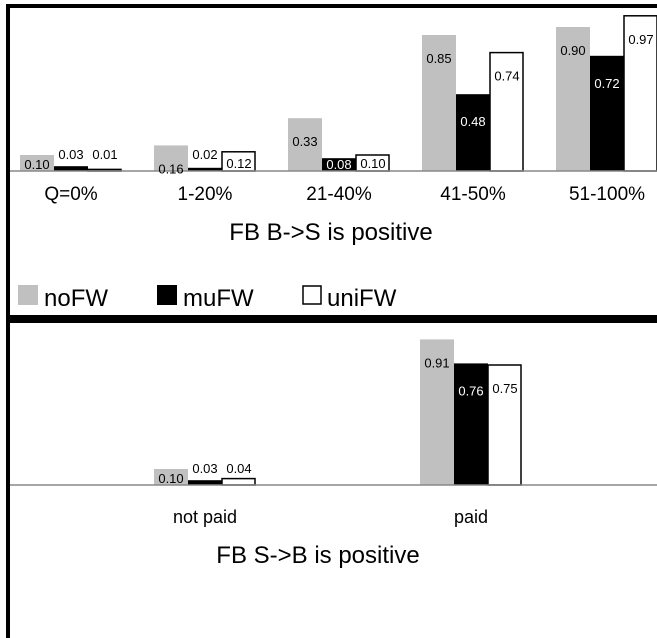 The image size is (657, 638). Describe the element at coordinates (330, 517) in the screenshot. I see `bottom-tick-labels: not paid paid` at that location.